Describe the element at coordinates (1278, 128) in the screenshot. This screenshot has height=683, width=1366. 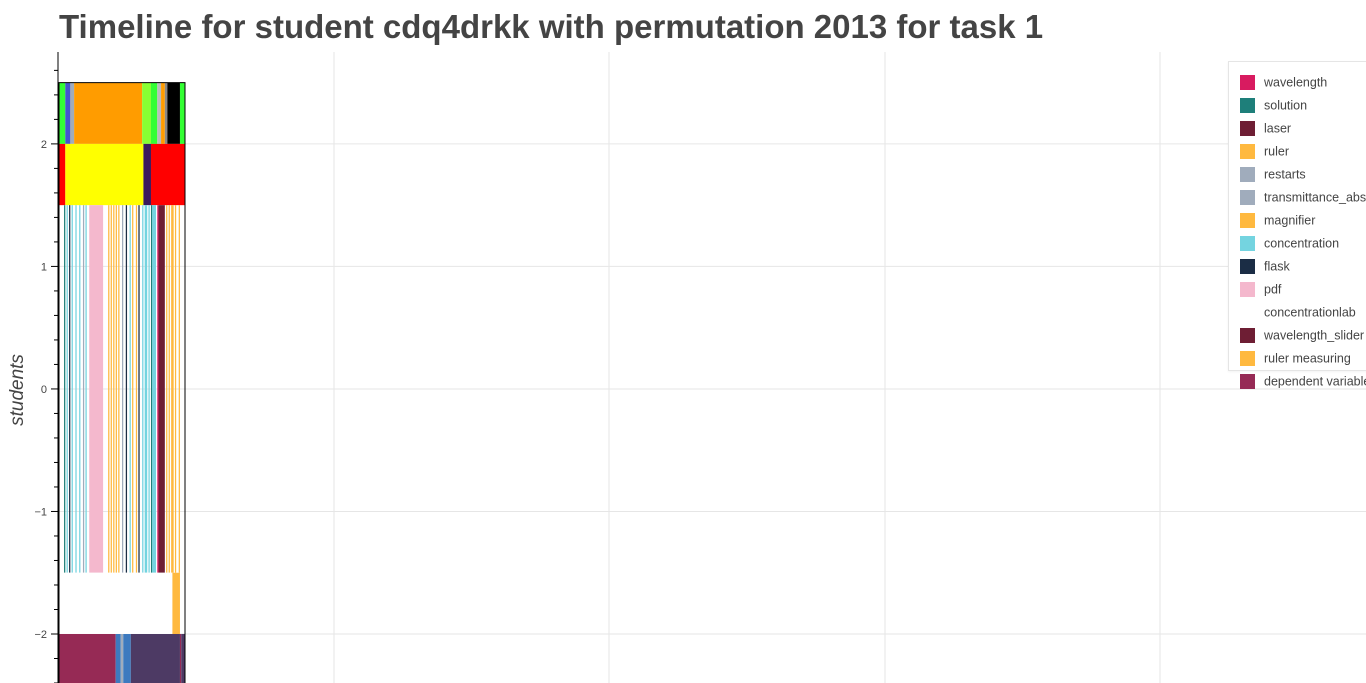
I see `legend-label: laser` at that location.